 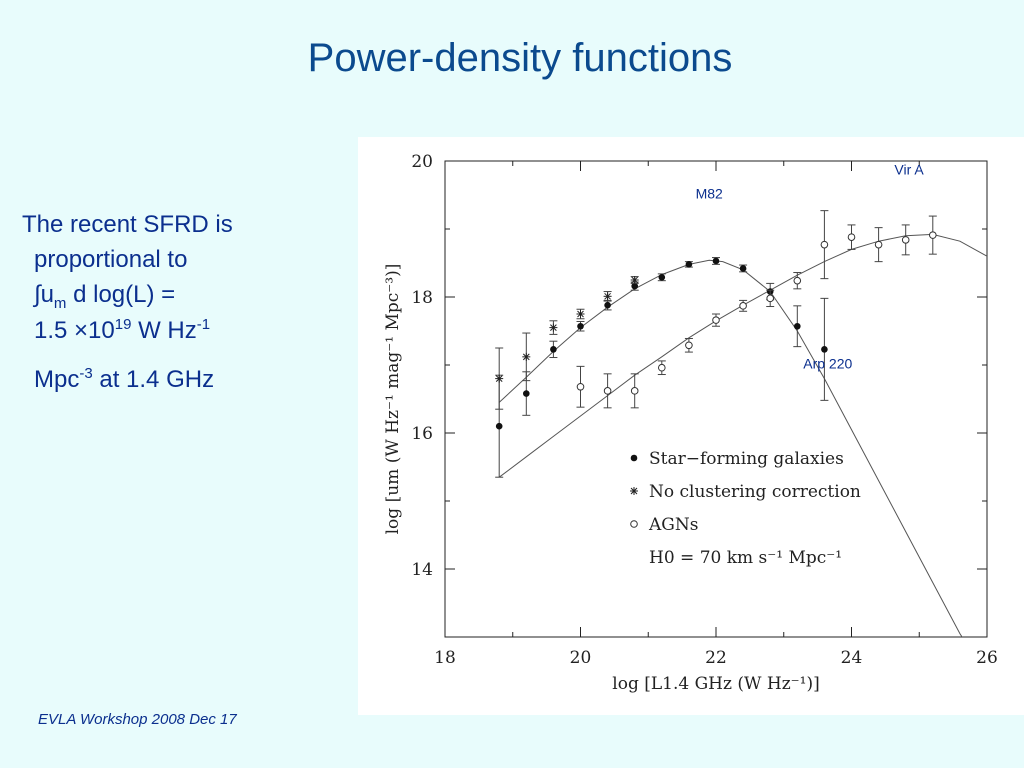 What do you see at coordinates (393, 399) in the screenshot?
I see `y-axis-label: log [um (W Hz⁻¹ mag⁻¹ Mpc⁻³)]` at bounding box center [393, 399].